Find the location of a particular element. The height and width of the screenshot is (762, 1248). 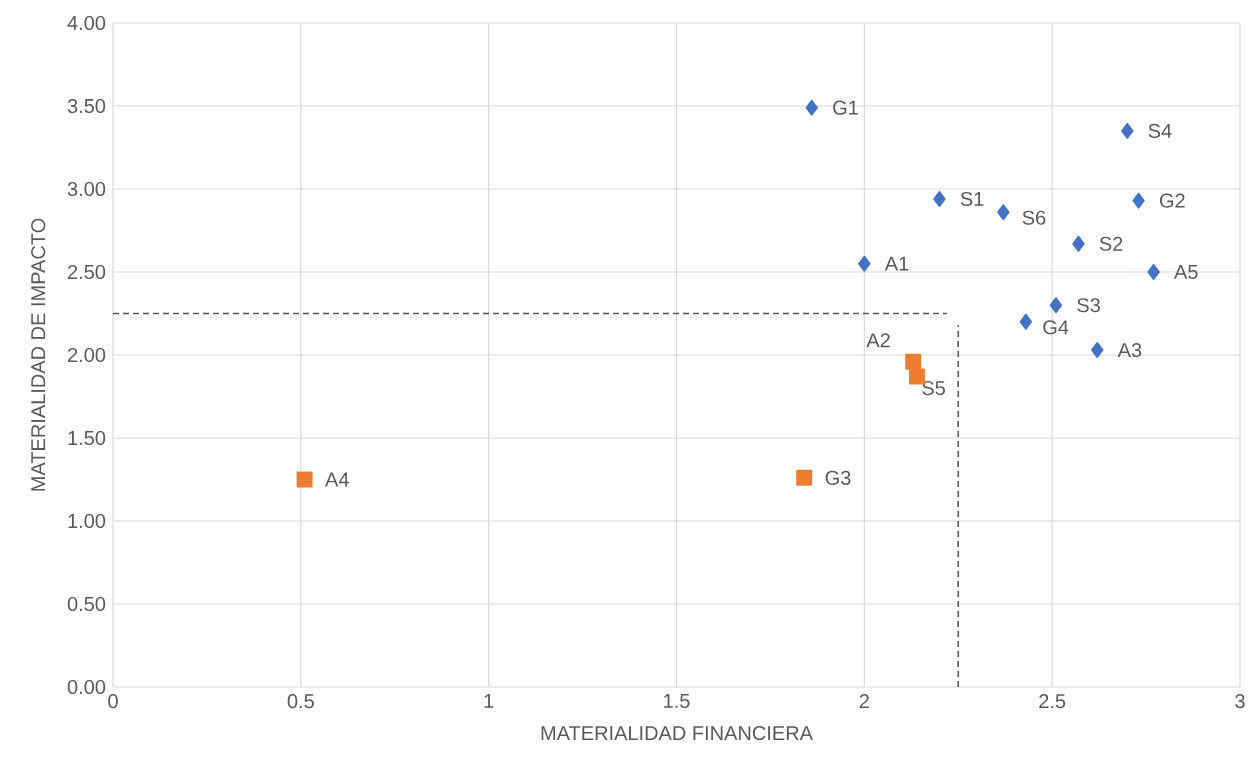

y-tick-label: 4.00 is located at coordinates (86, 23).